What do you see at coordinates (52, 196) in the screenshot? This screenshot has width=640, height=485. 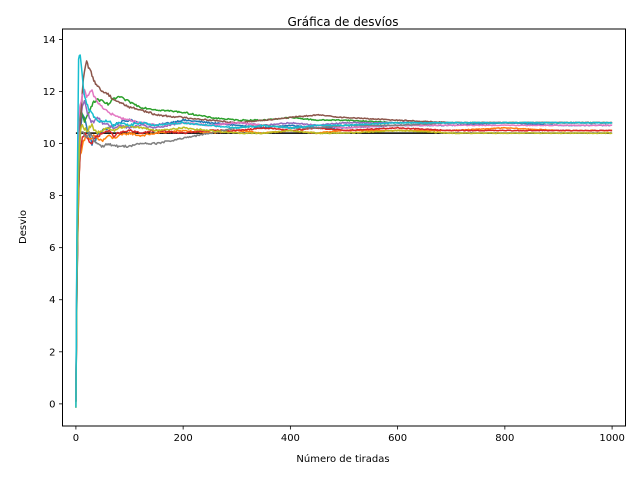 I see `y-tick-label: 8` at bounding box center [52, 196].